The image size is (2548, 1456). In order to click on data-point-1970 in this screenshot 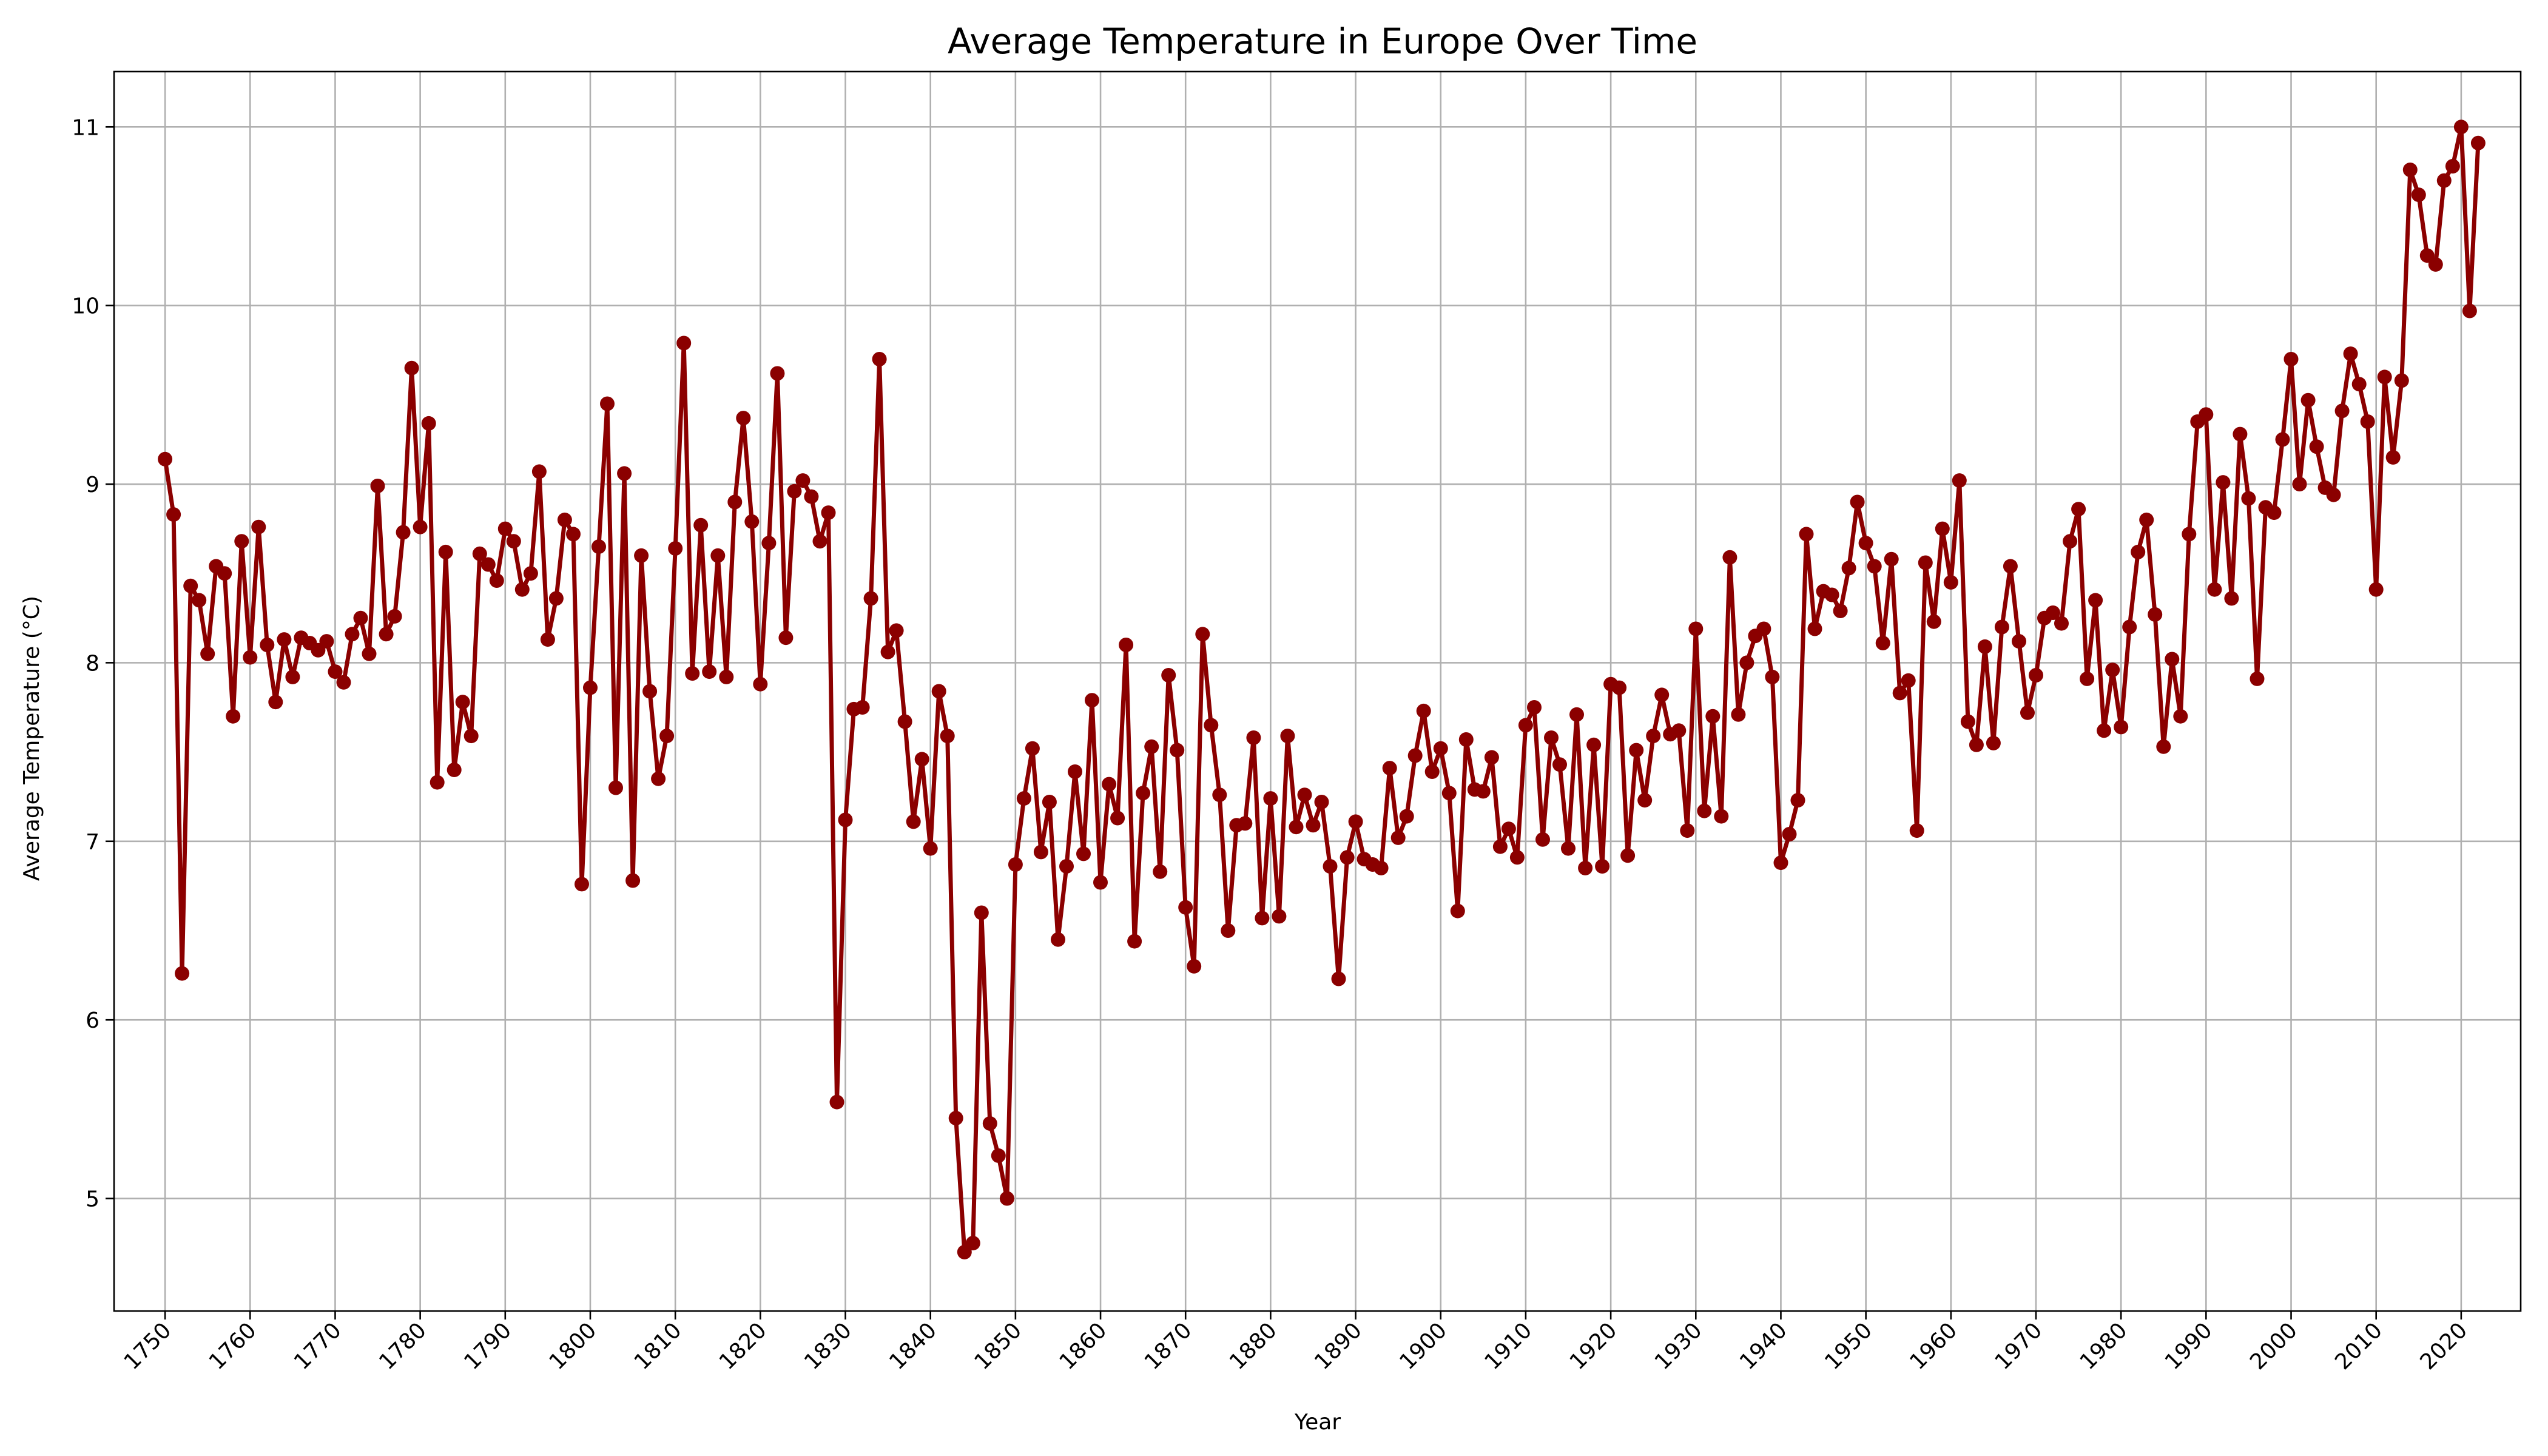, I will do `click(2036, 675)`.